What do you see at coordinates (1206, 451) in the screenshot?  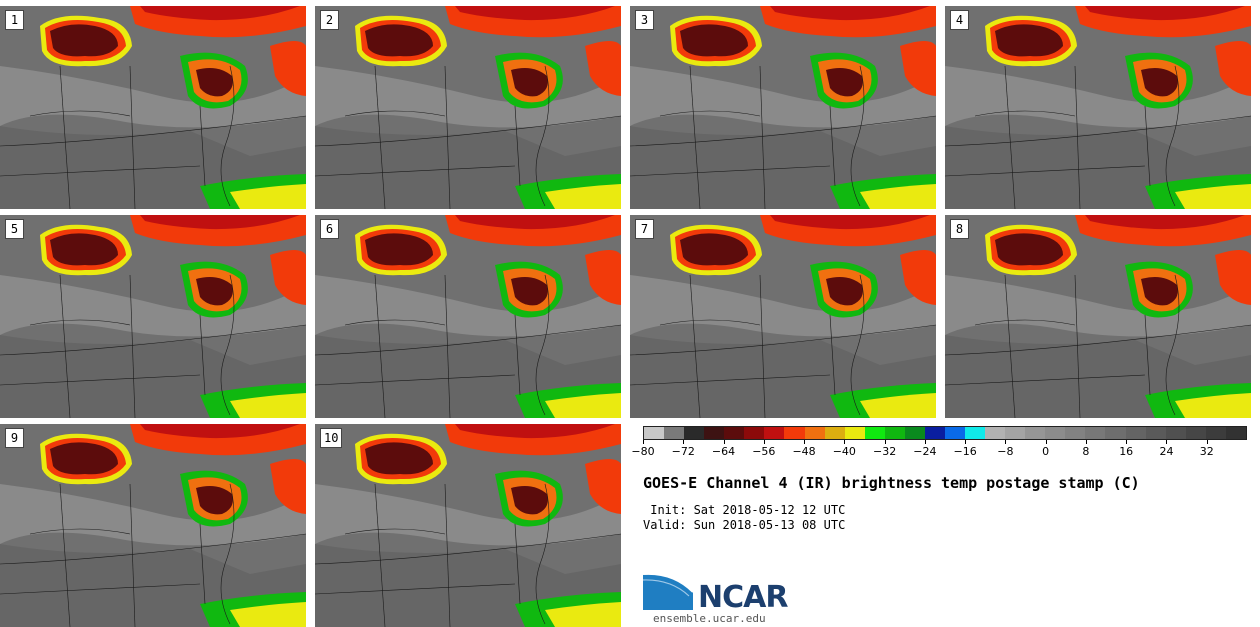 I see `colorbar-tick-label: 32` at bounding box center [1206, 451].